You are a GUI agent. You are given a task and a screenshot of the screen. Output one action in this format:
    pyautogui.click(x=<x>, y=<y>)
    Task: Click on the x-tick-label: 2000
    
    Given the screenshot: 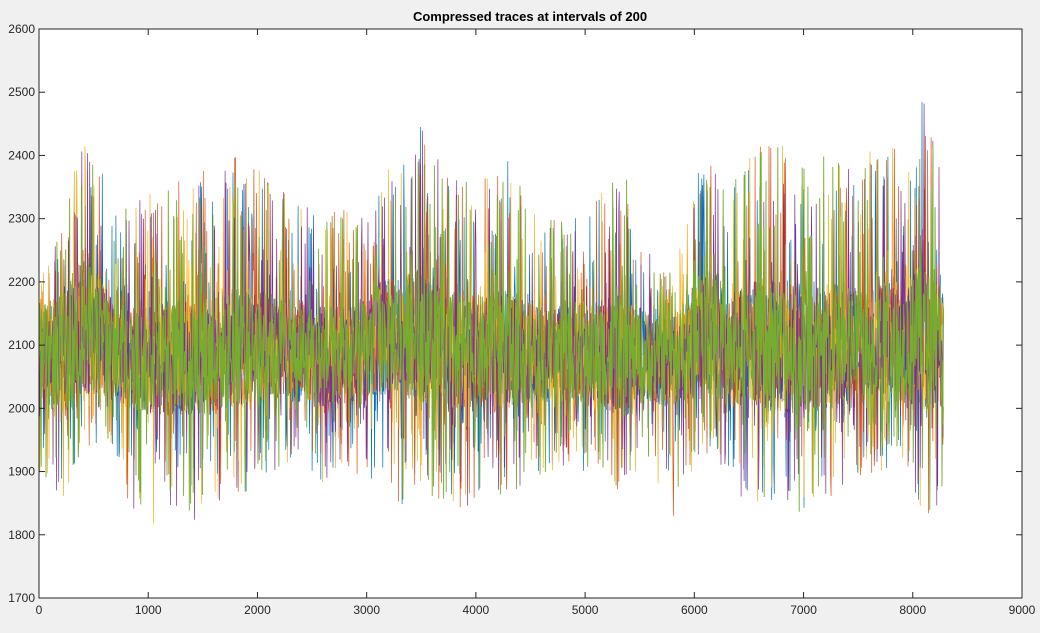 What is the action you would take?
    pyautogui.click(x=257, y=610)
    